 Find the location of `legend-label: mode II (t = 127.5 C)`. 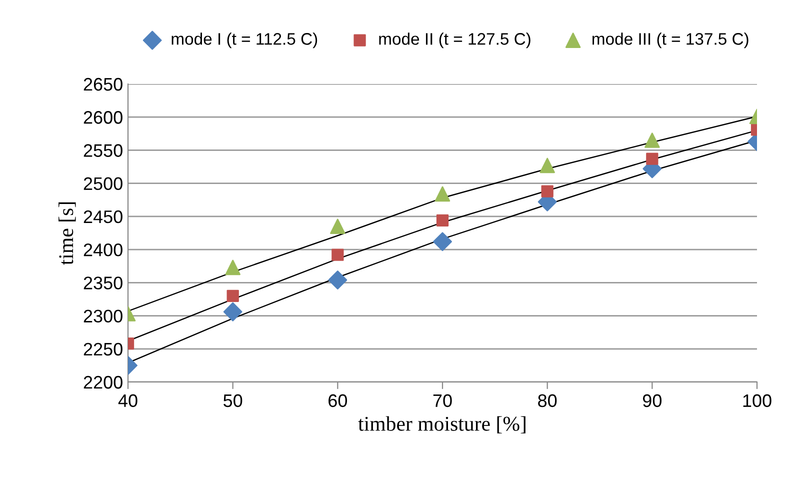

legend-label: mode II (t = 127.5 C) is located at coordinates (454, 40).